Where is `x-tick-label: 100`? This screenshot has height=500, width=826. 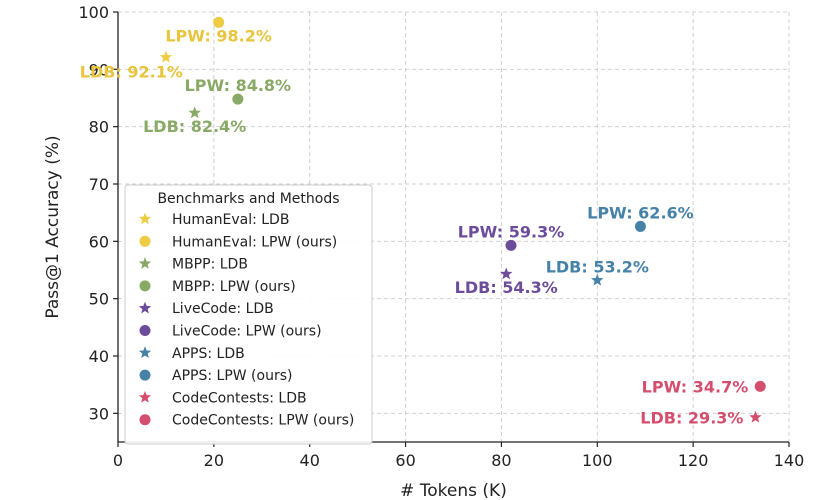 x-tick-label: 100 is located at coordinates (597, 460).